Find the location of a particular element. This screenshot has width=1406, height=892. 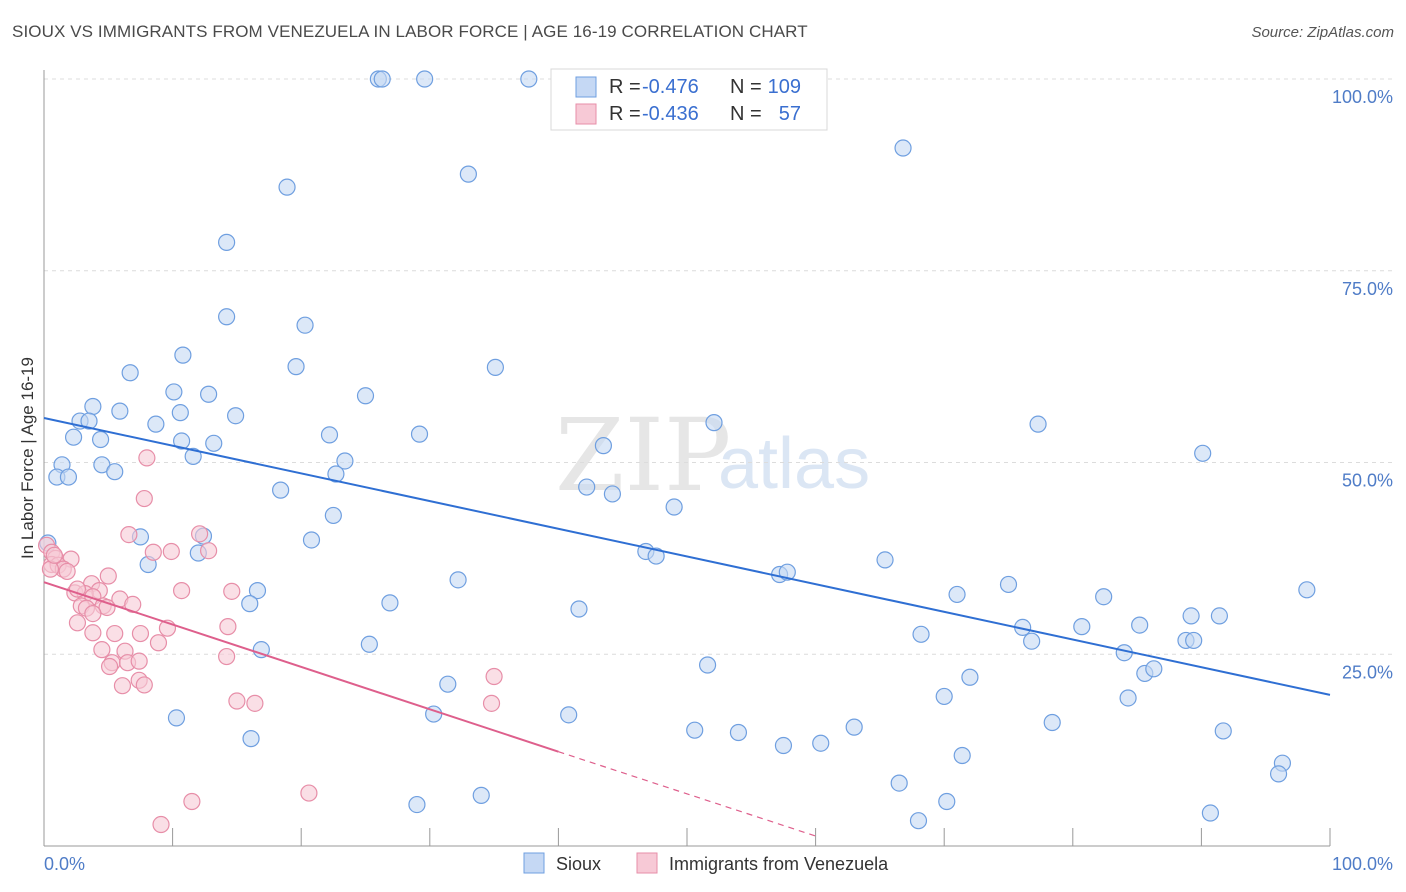

watermark-zip: ZIP is located at coordinates (643, 455).